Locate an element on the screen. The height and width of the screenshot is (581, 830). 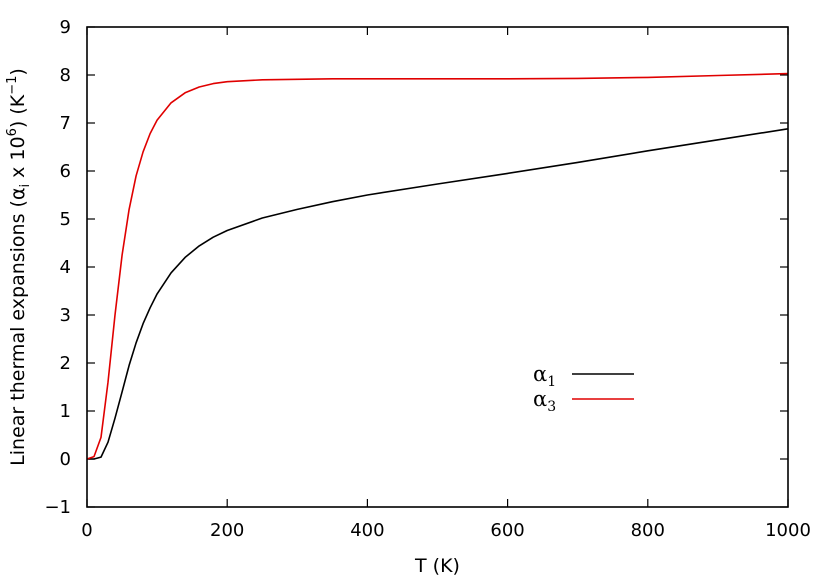
x-tick-label: 800 is located at coordinates (648, 530).